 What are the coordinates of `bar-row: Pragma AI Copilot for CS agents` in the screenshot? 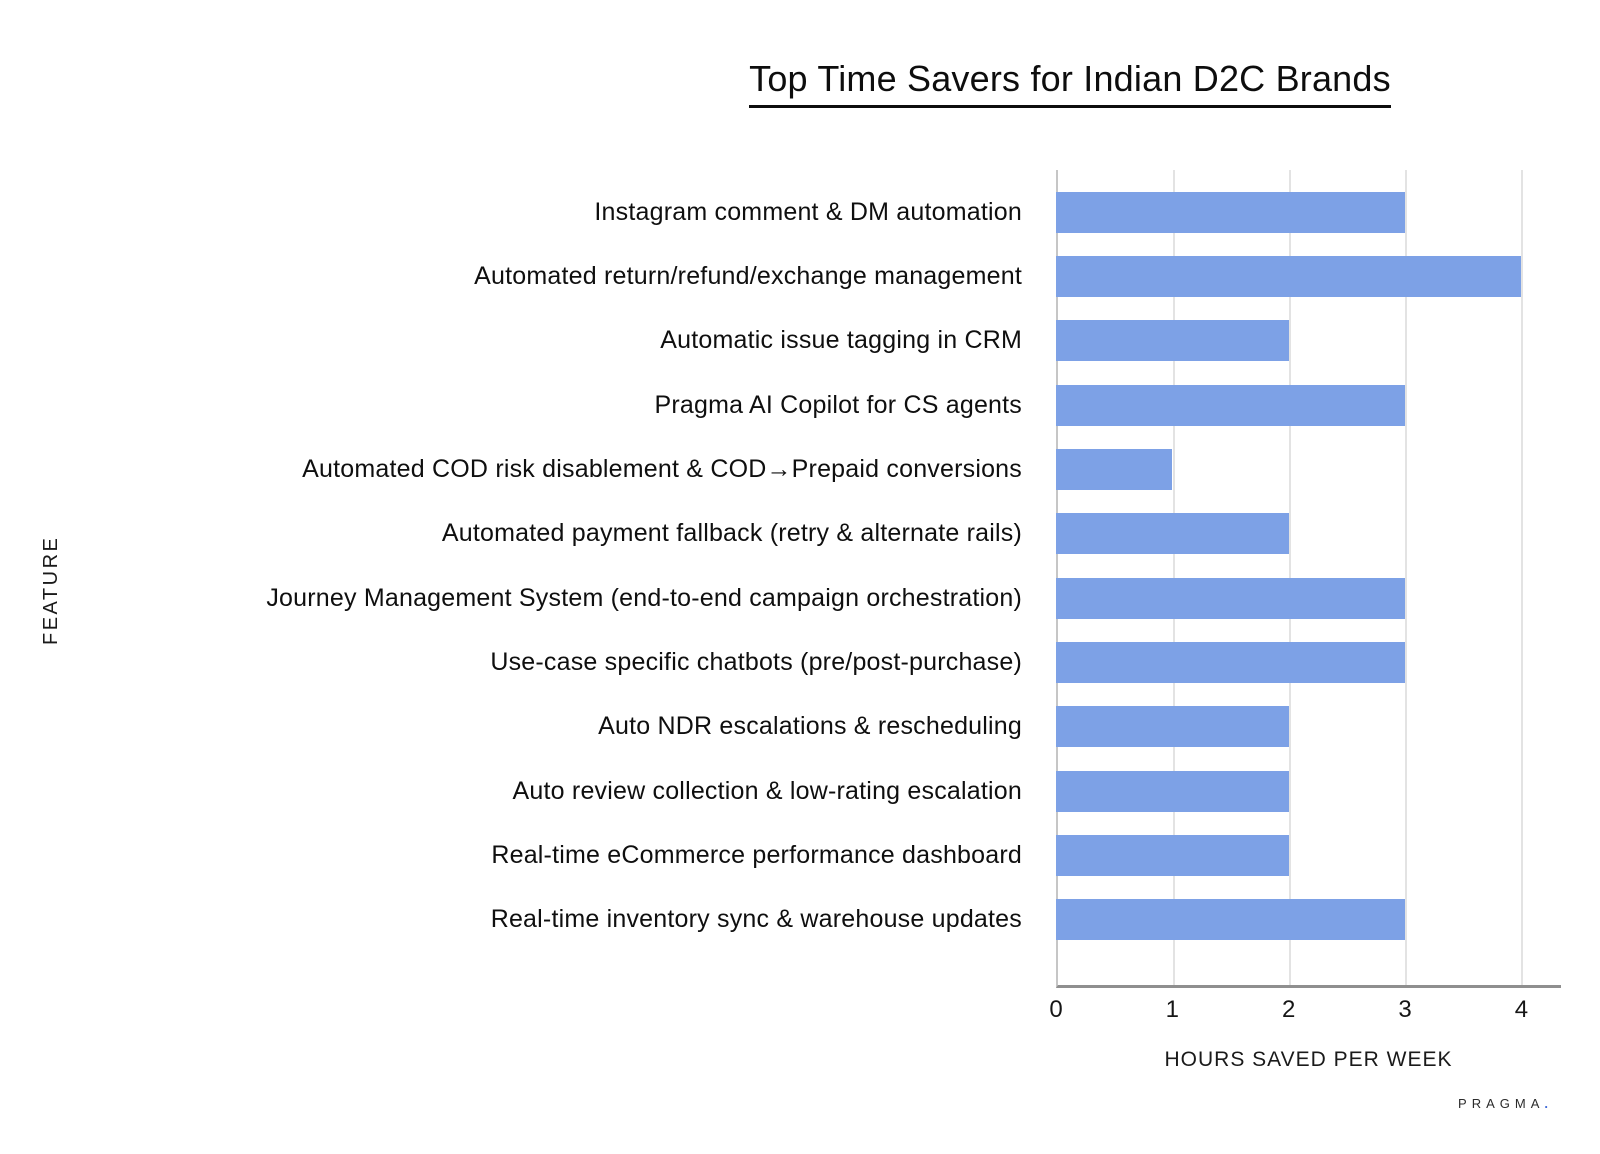 It's located at (780, 405).